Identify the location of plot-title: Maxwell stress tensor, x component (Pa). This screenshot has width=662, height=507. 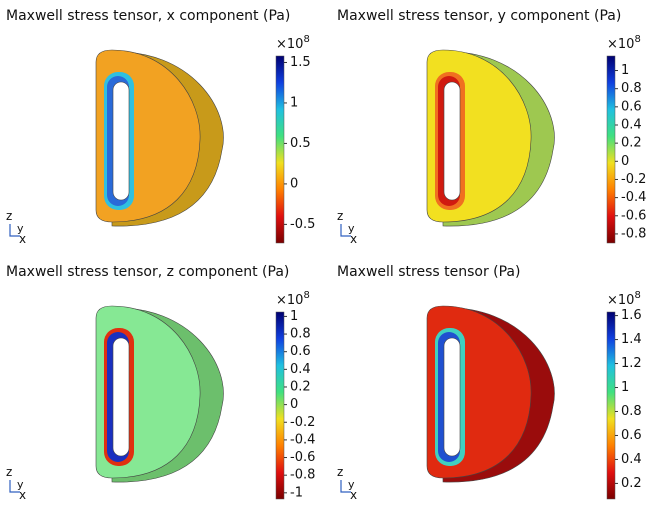
(148, 16).